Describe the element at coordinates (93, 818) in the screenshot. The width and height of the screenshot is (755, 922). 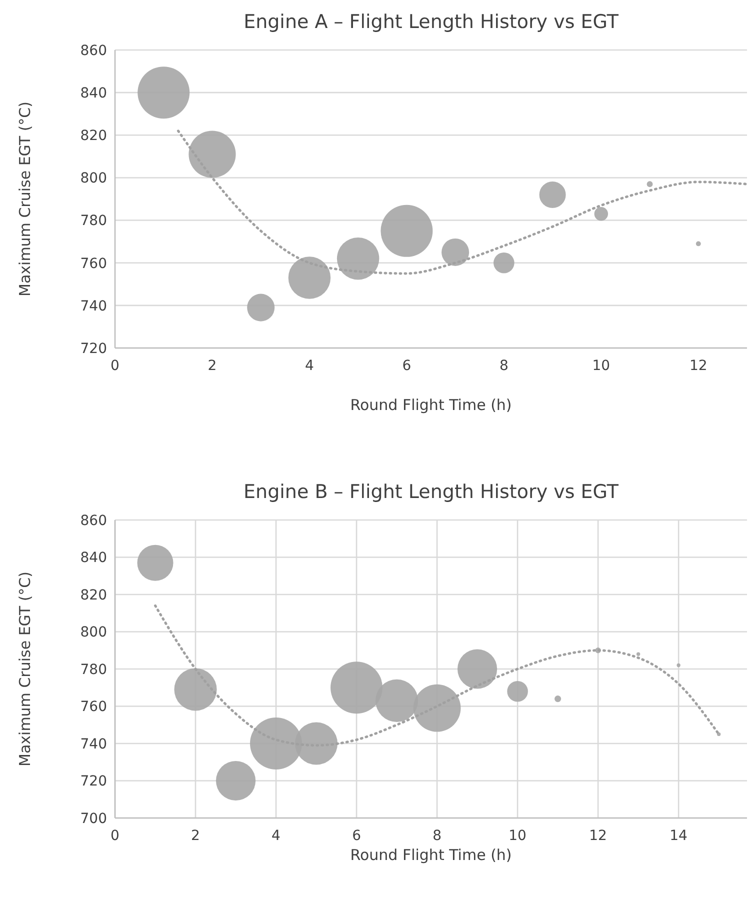
I see `y-tick-label: 700` at that location.